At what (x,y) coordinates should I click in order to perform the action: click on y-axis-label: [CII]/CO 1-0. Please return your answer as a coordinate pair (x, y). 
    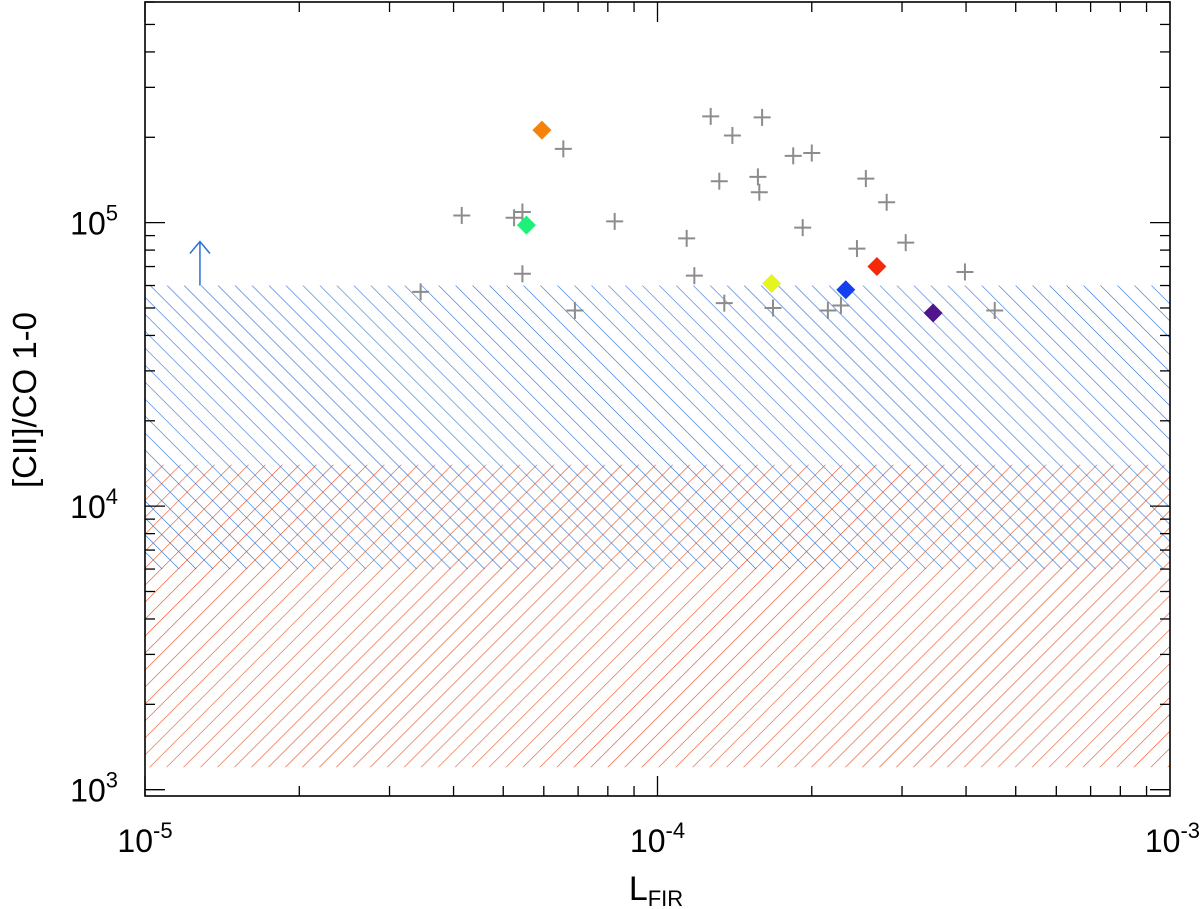
    Looking at the image, I should click on (24, 400).